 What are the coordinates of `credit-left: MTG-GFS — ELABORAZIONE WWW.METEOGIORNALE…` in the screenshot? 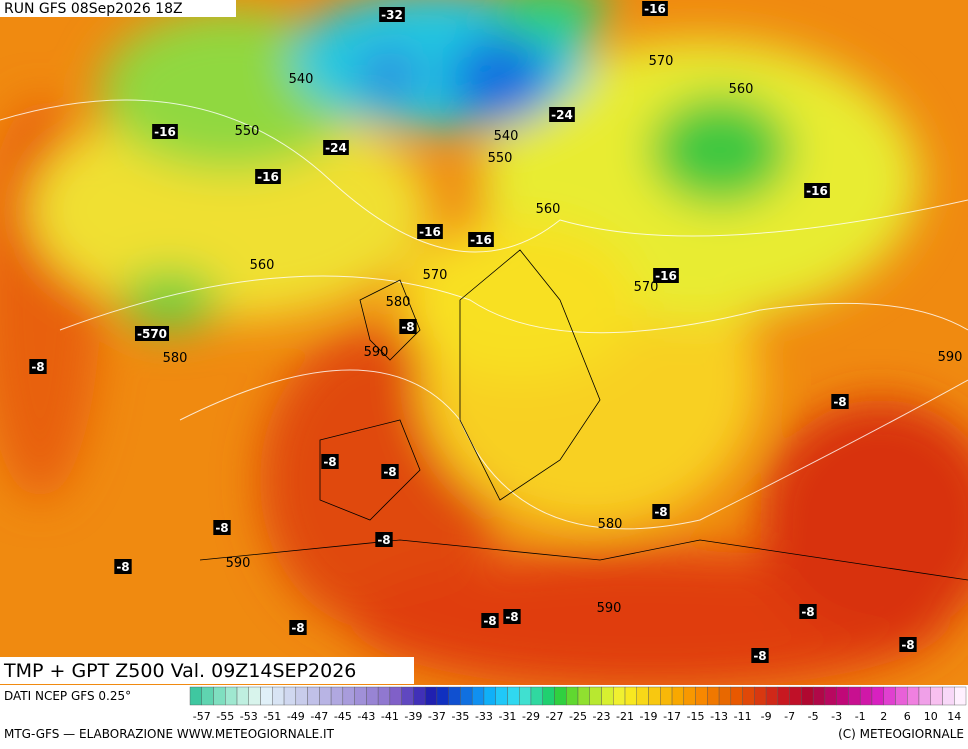 It's located at (169, 734).